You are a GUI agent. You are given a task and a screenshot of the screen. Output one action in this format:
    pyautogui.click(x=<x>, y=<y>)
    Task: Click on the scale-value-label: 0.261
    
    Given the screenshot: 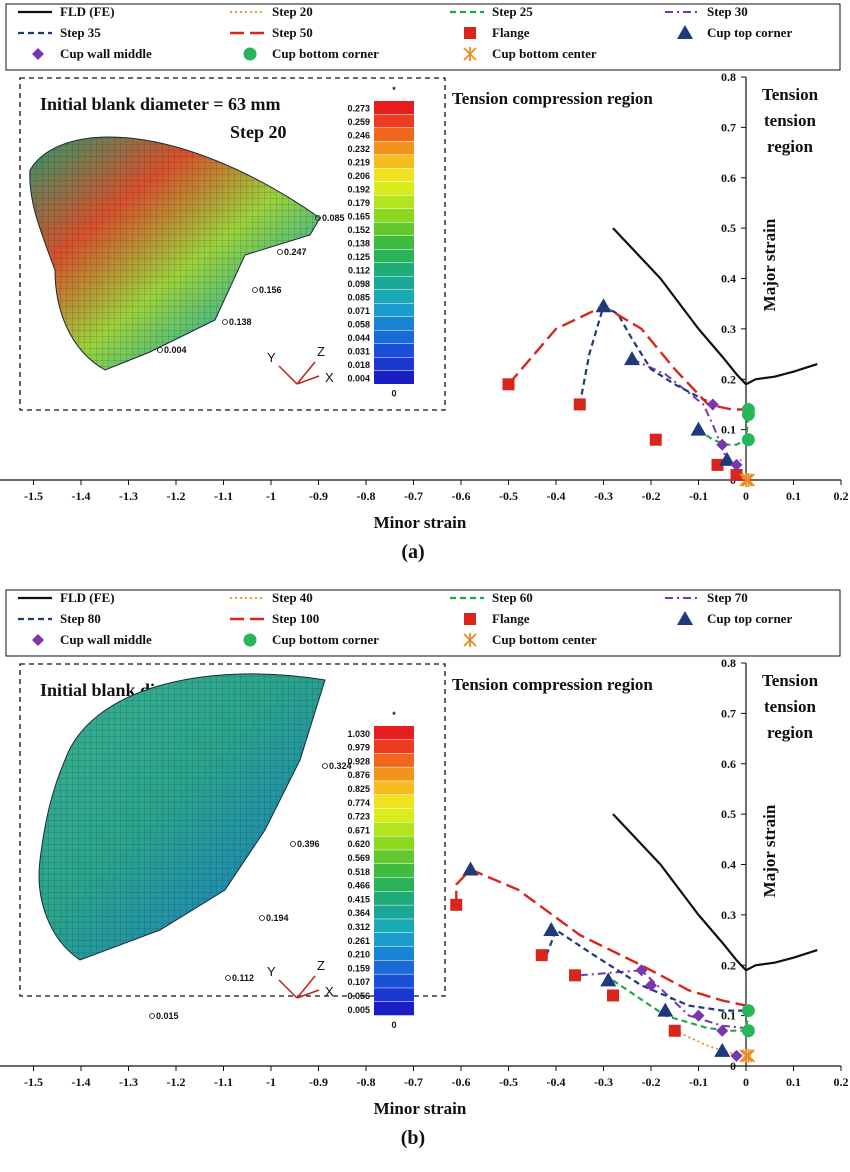 What is the action you would take?
    pyautogui.click(x=358, y=941)
    